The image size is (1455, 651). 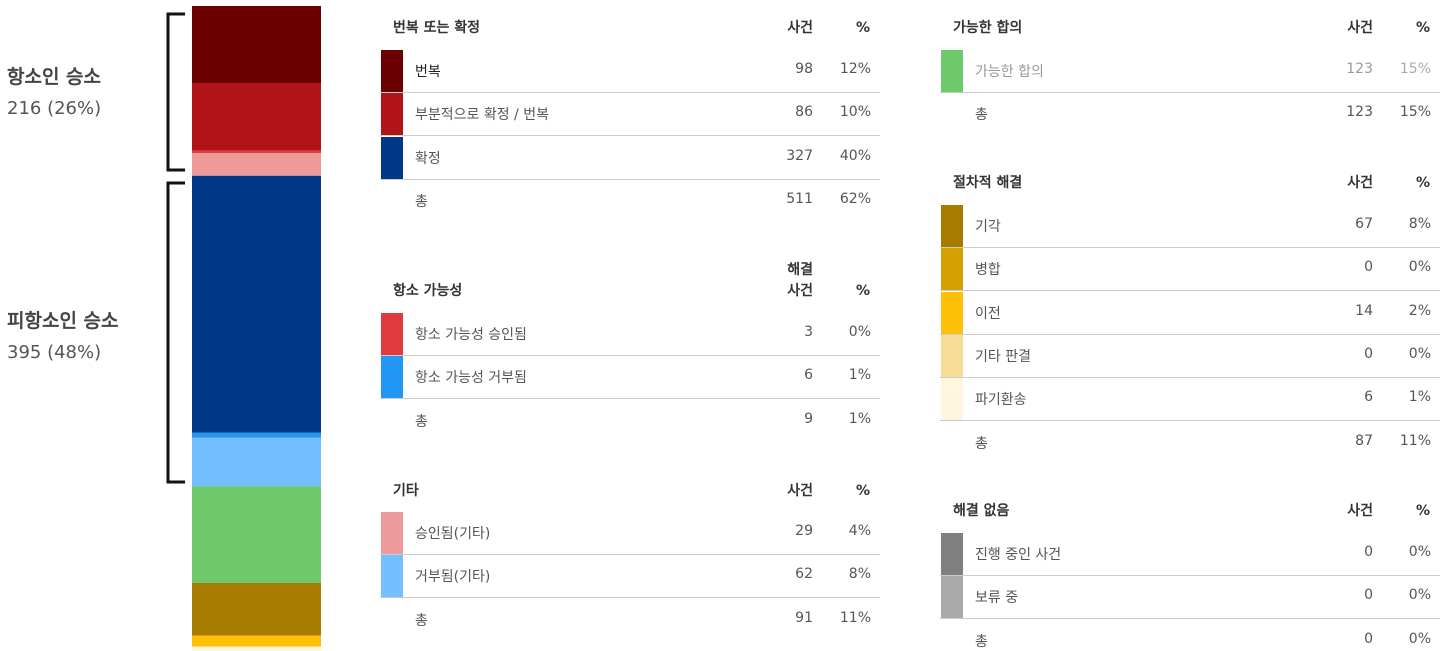 I want to click on row-label: 승인됨(기타), so click(x=453, y=534).